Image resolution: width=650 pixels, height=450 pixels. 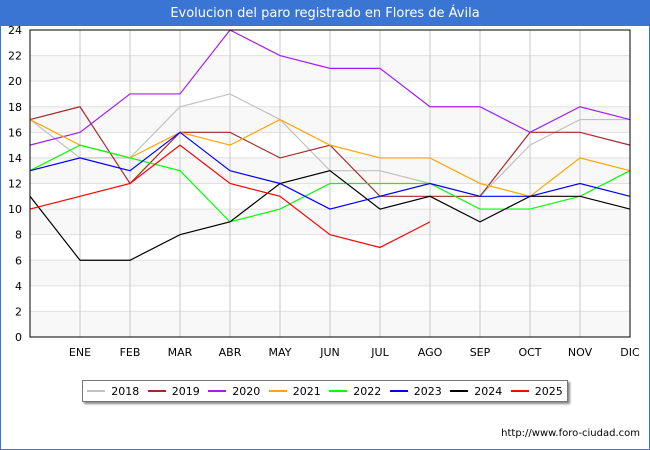 I want to click on legend-item-2023: 2023, so click(x=415, y=391).